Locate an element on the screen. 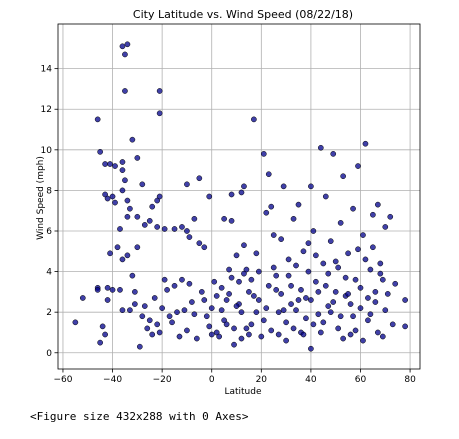  x-tick-label: 0 is located at coordinates (212, 380).